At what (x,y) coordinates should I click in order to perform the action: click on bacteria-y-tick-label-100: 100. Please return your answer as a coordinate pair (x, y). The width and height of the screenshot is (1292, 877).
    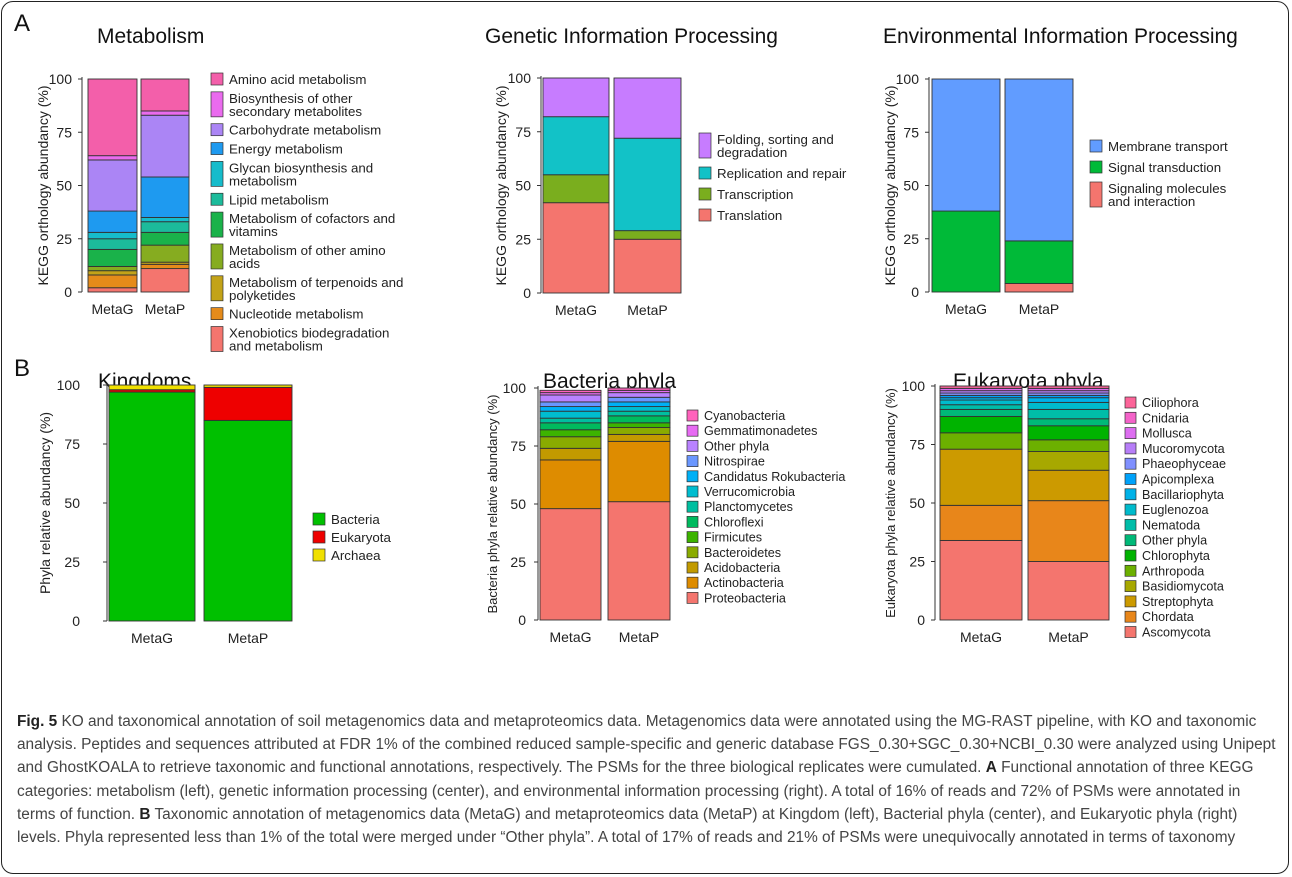
    Looking at the image, I should click on (515, 388).